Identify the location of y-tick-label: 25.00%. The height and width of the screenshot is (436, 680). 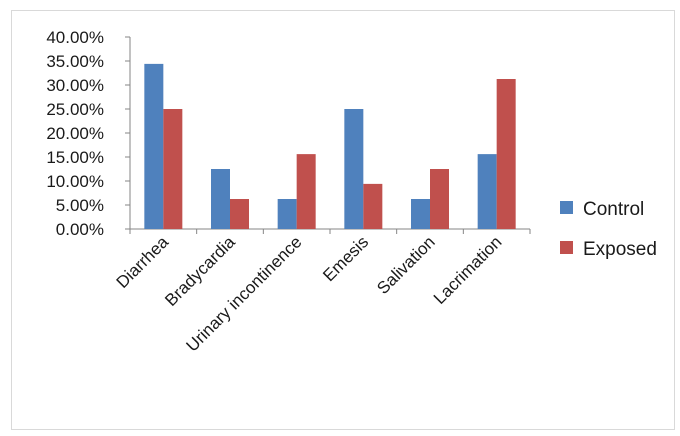
(75, 109).